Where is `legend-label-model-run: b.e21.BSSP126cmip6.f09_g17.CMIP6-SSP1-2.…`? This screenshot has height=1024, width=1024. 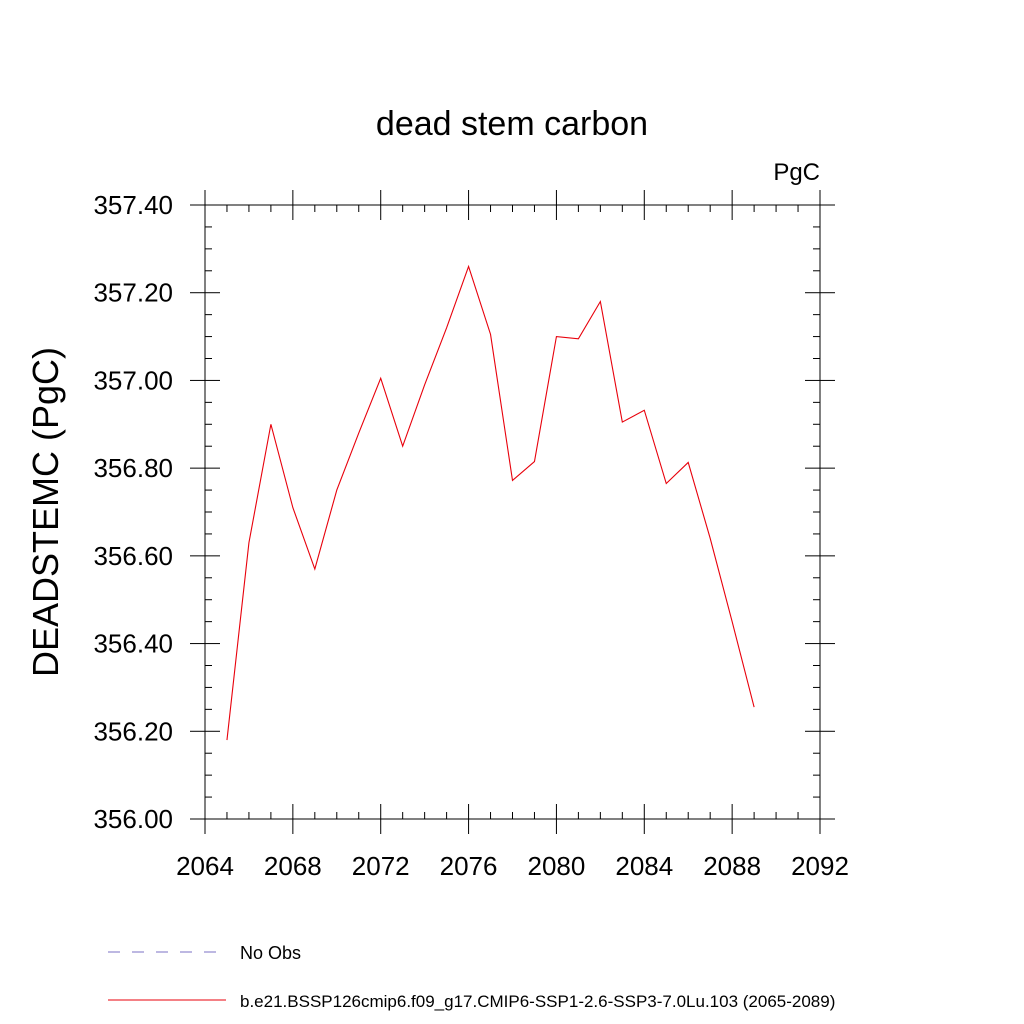 legend-label-model-run: b.e21.BSSP126cmip6.f09_g17.CMIP6-SSP1-2.… is located at coordinates (537, 1001).